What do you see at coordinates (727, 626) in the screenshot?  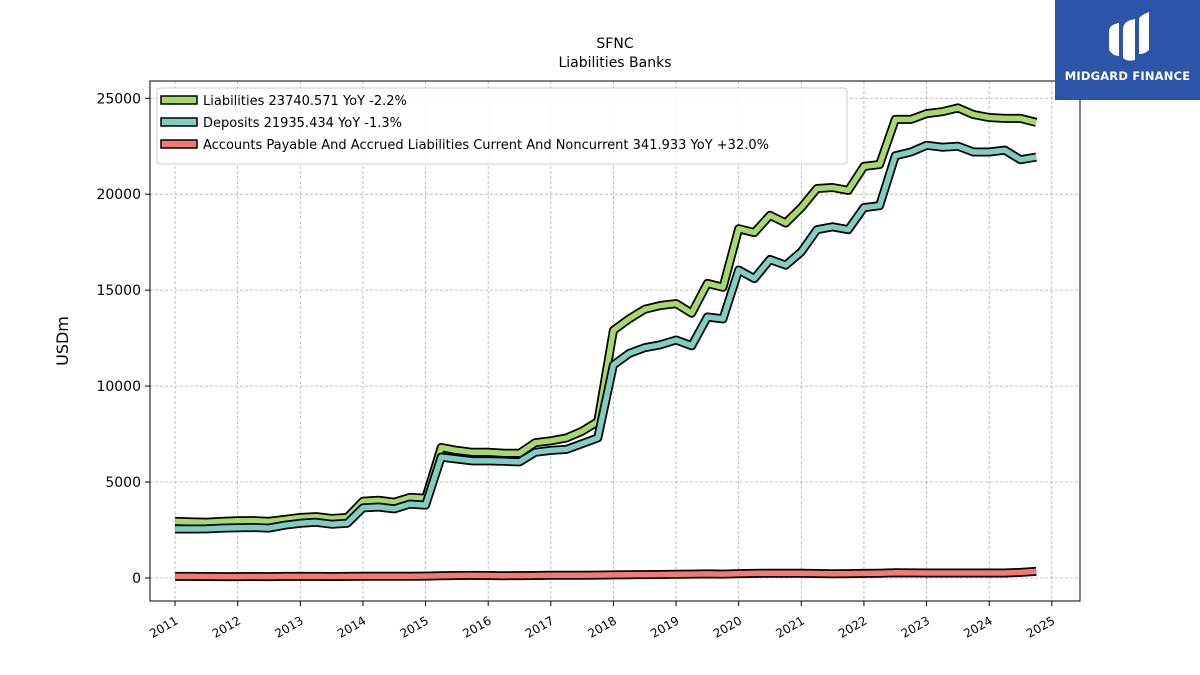 I see `x-tick-label: 2020` at bounding box center [727, 626].